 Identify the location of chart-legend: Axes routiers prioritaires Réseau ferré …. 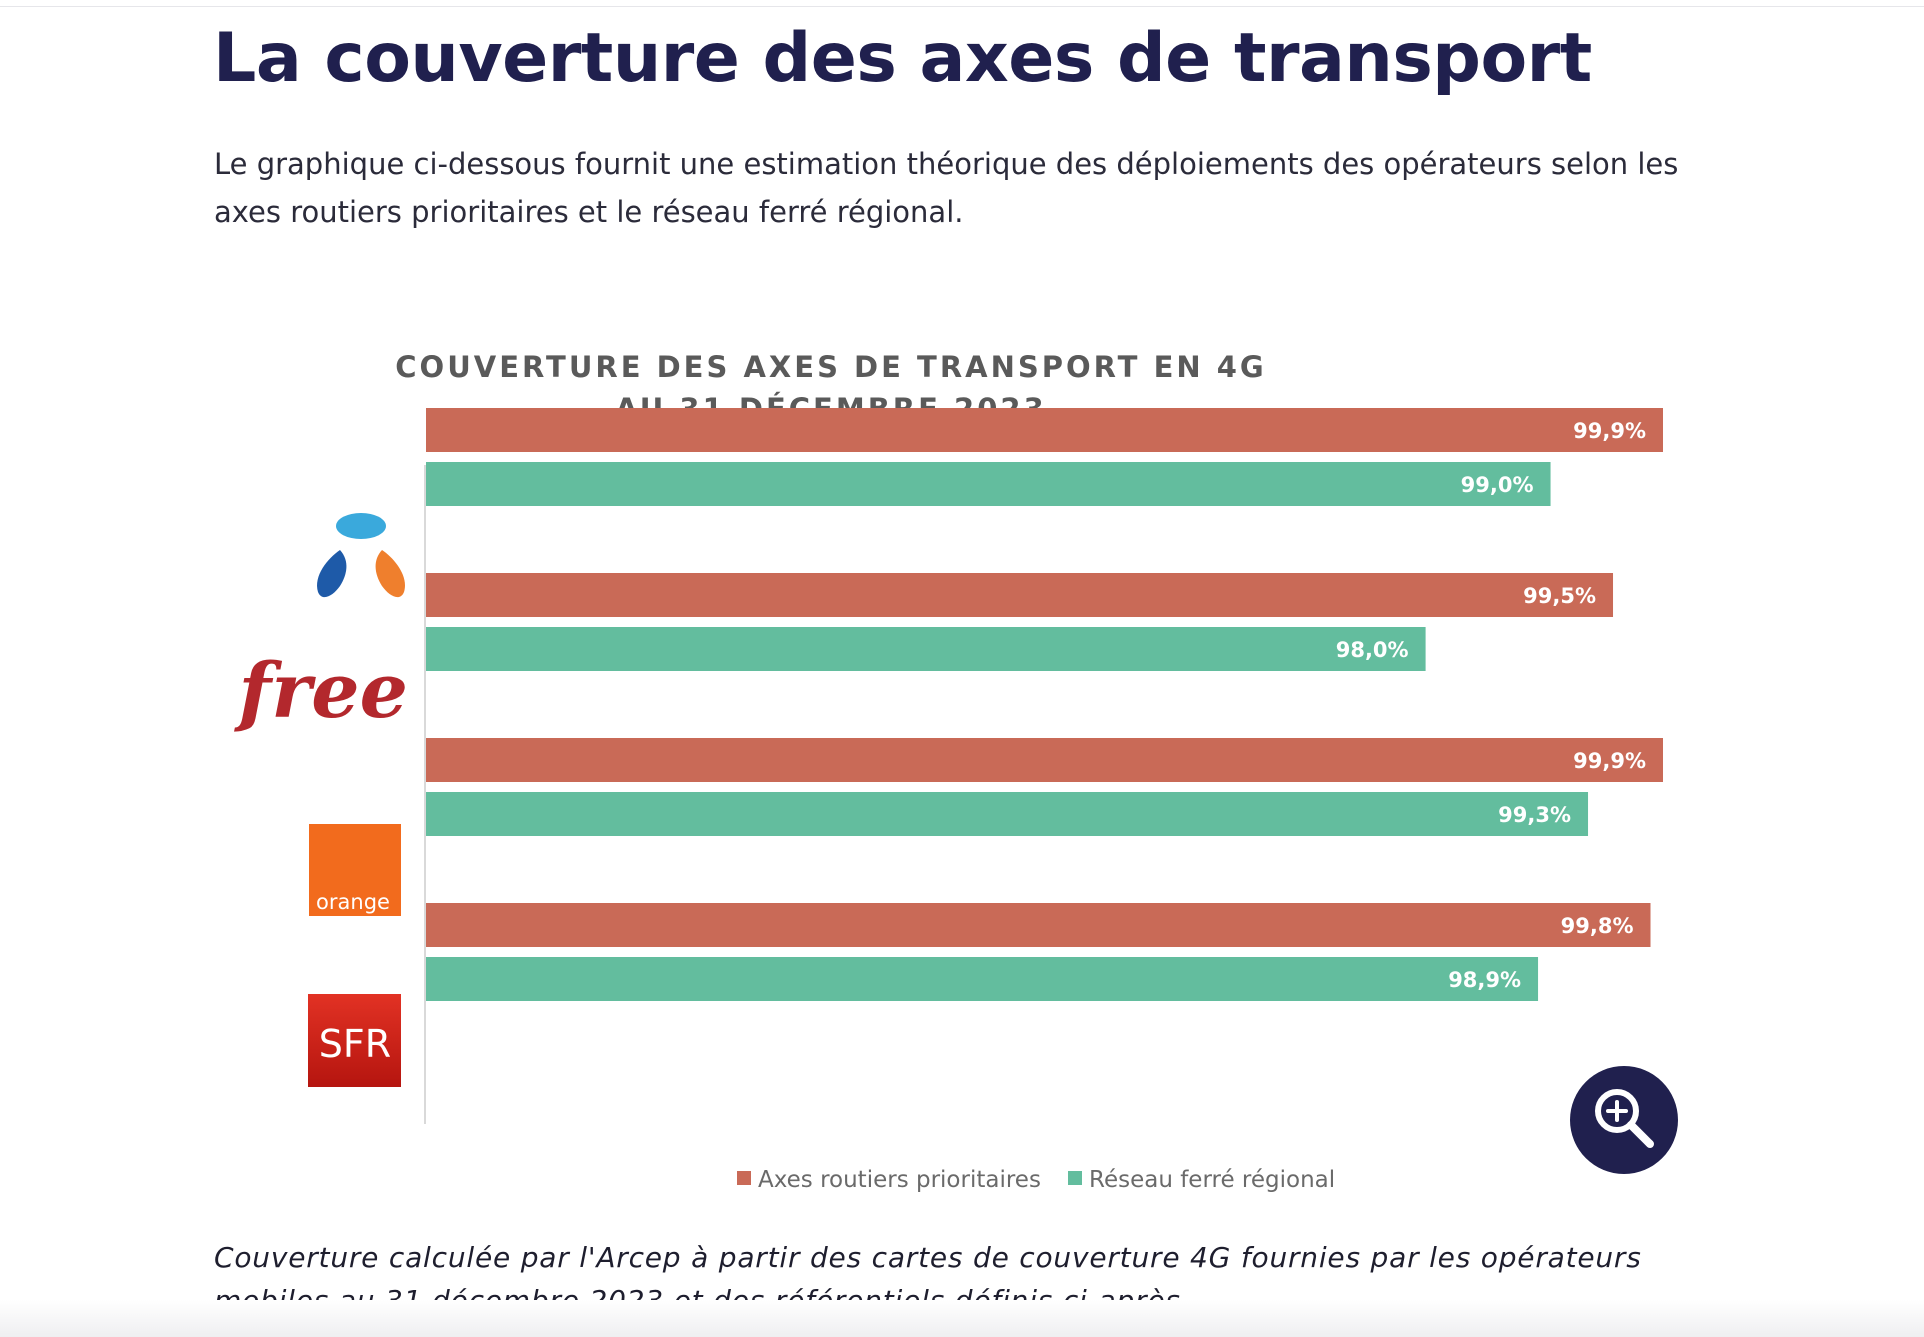
(1036, 1180).